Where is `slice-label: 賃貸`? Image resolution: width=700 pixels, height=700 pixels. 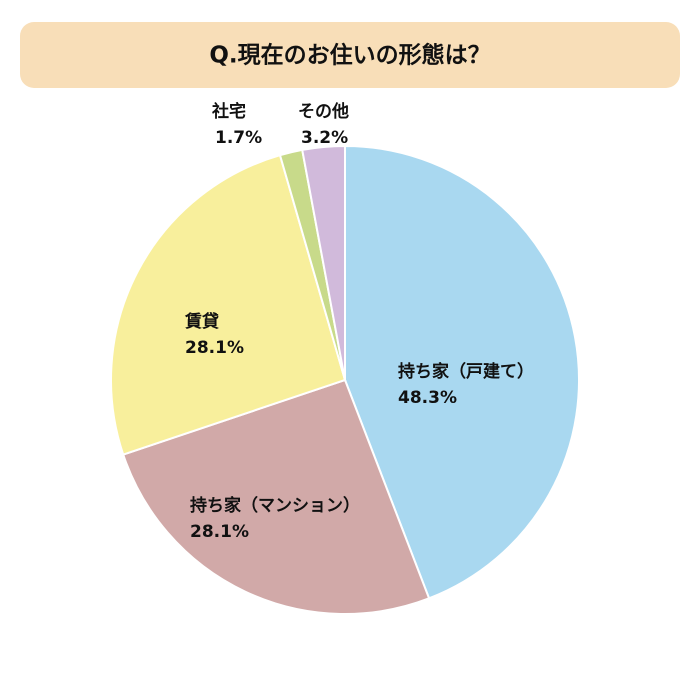
slice-label: 賃貸 is located at coordinates (201, 321).